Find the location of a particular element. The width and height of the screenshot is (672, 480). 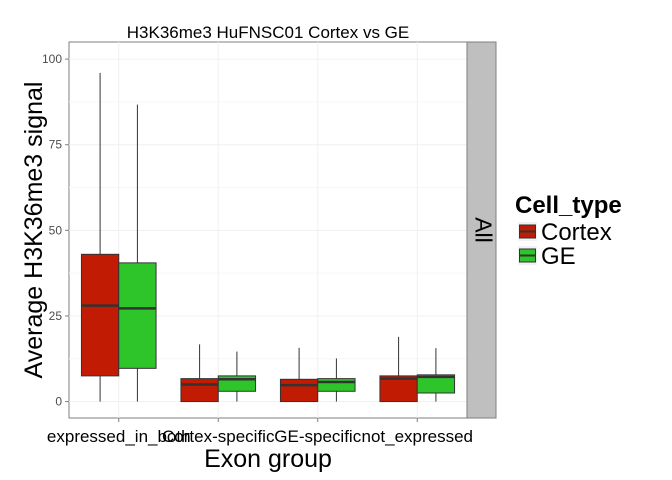

x-tick-label: not_expressed is located at coordinates (417, 436).